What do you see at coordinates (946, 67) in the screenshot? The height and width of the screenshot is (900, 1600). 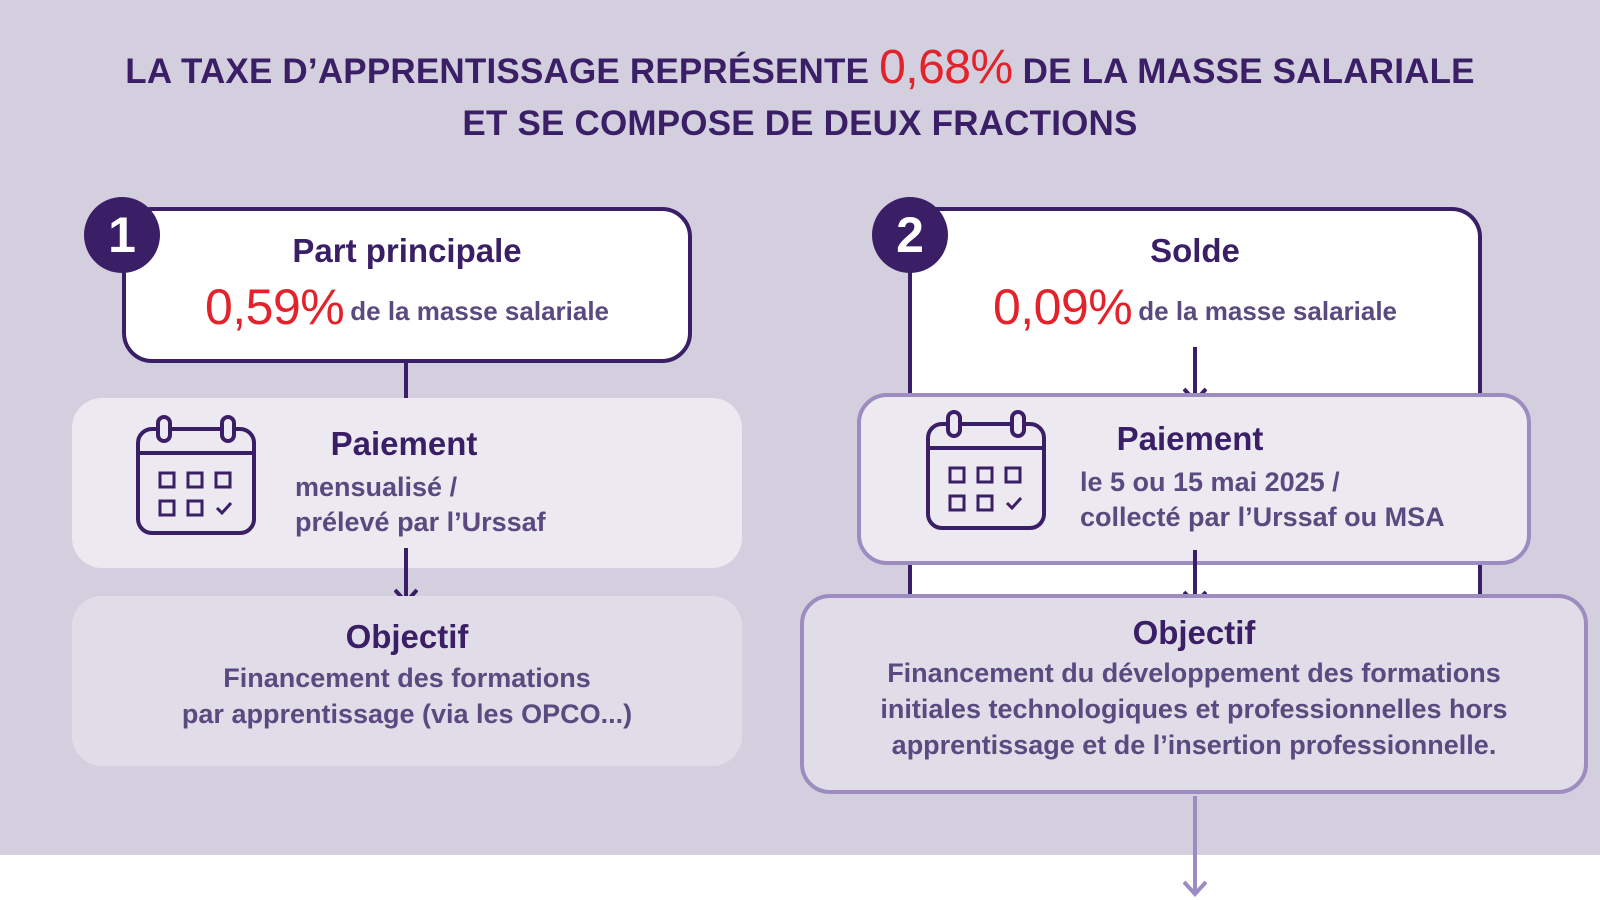 I see `title-percent: 0,68%` at bounding box center [946, 67].